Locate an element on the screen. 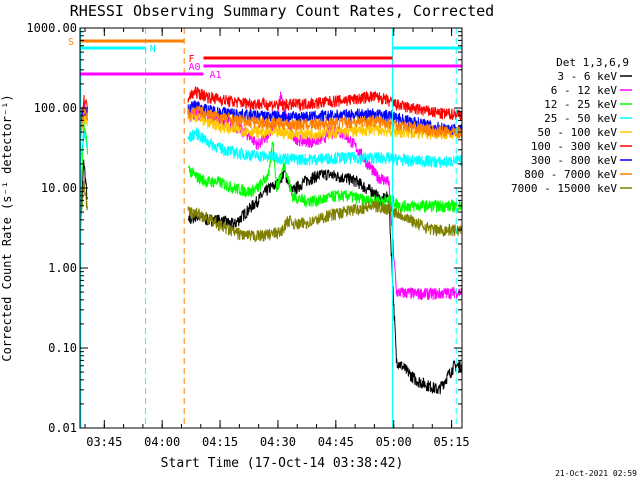 The width and height of the screenshot is (640, 480). legend-label-7: 800 - 7000 keV is located at coordinates (570, 174).